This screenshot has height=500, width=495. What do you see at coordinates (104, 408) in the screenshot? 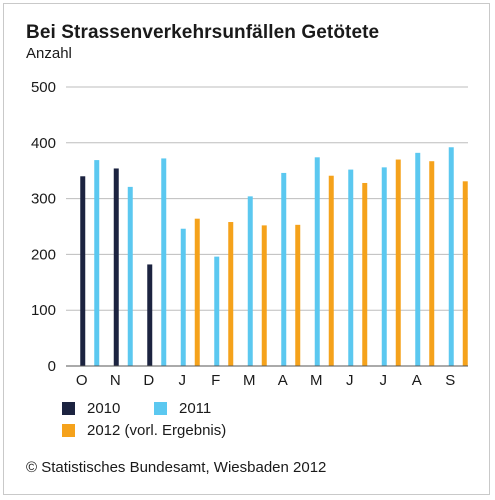
I see `legend-label-2010: 2010` at bounding box center [104, 408].